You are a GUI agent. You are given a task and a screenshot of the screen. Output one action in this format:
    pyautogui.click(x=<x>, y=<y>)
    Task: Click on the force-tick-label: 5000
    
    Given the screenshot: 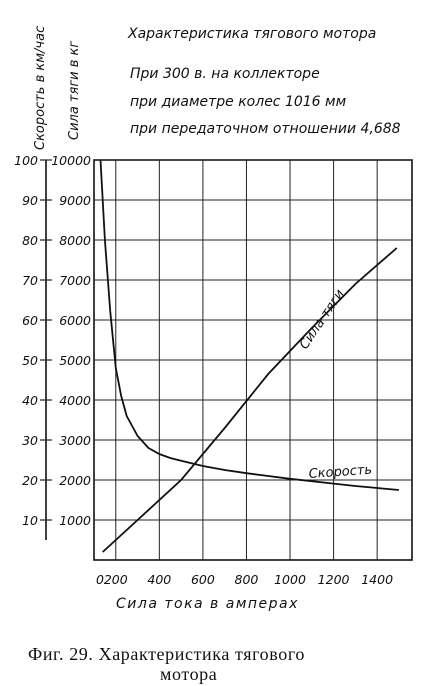 What is the action you would take?
    pyautogui.click(x=75, y=360)
    